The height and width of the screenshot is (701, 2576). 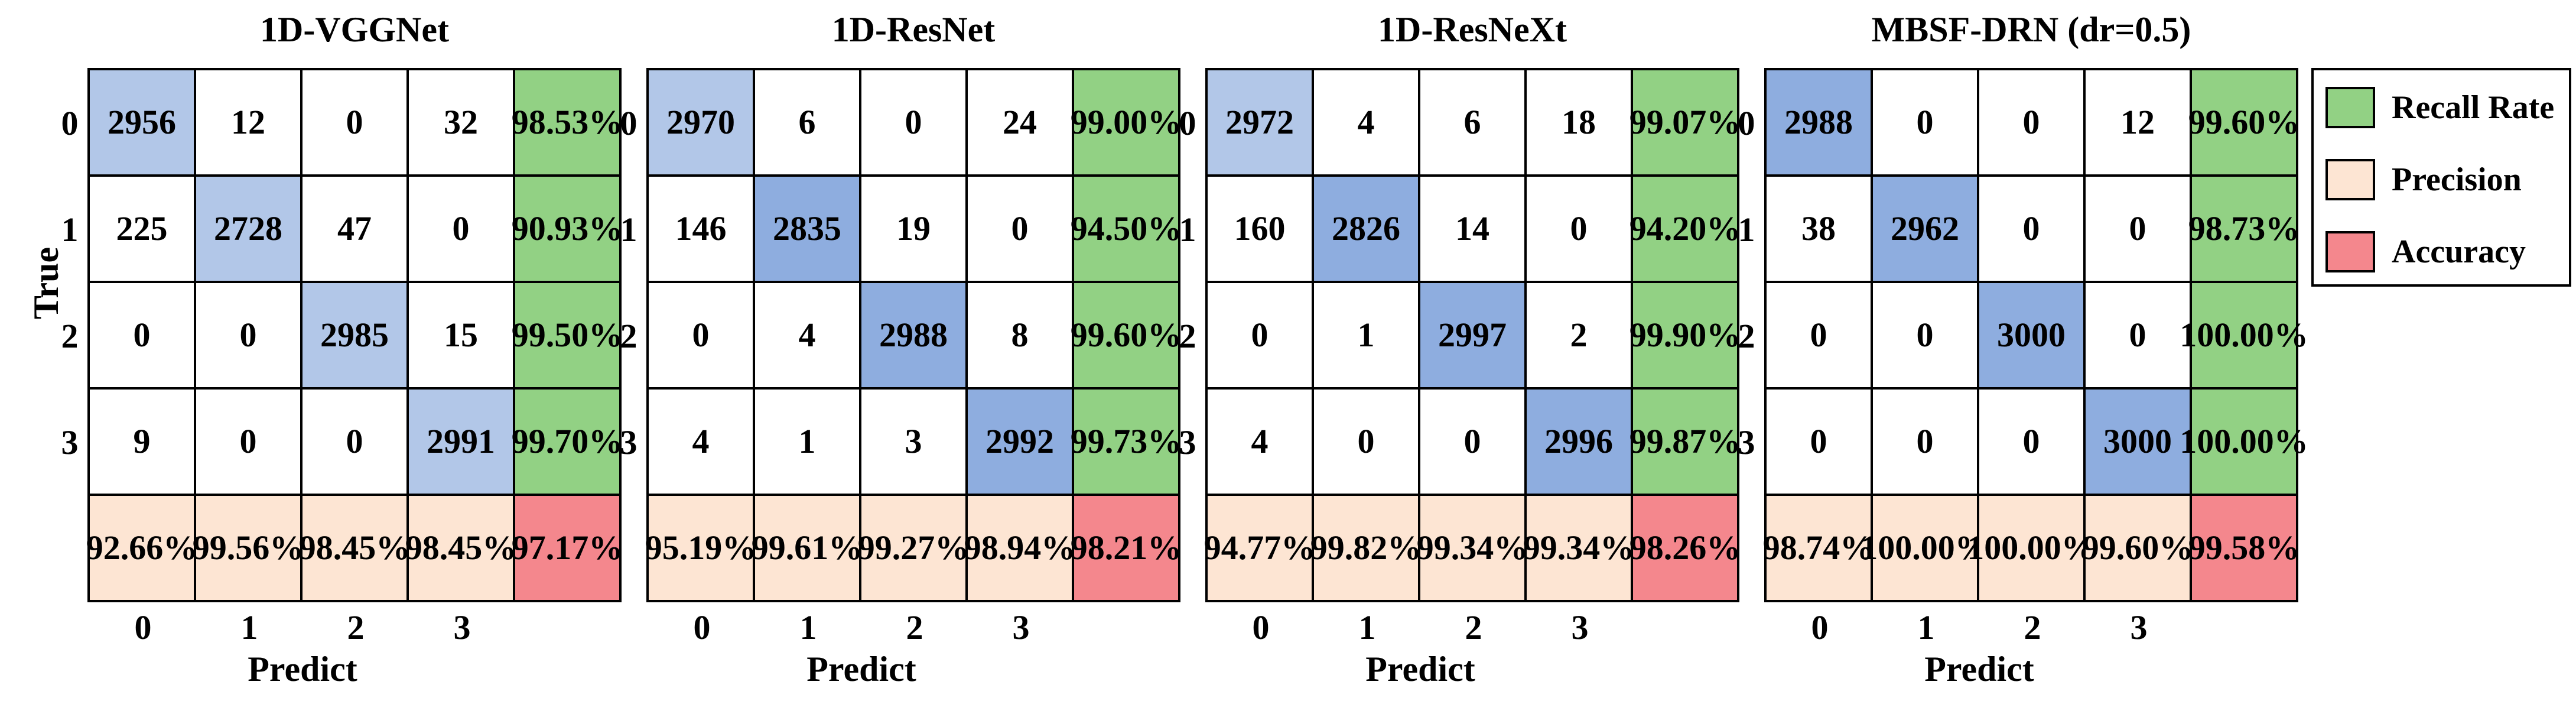 I want to click on matrix-cell-diagonal: 2835, so click(x=808, y=230).